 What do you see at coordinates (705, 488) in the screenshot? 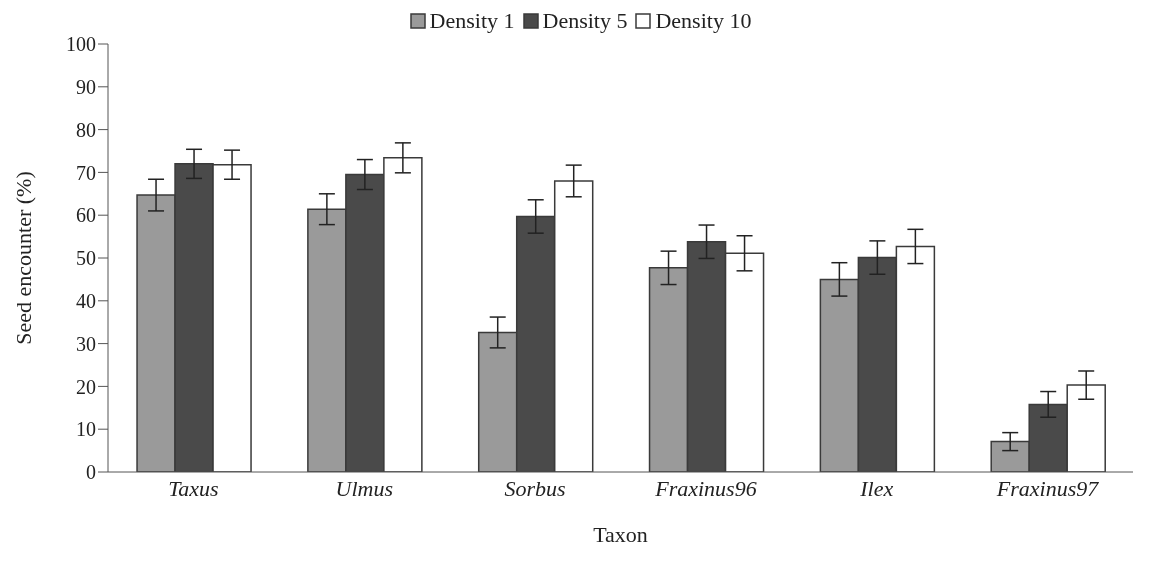
I see `x-tick-label: Fraxinus96` at bounding box center [705, 488].